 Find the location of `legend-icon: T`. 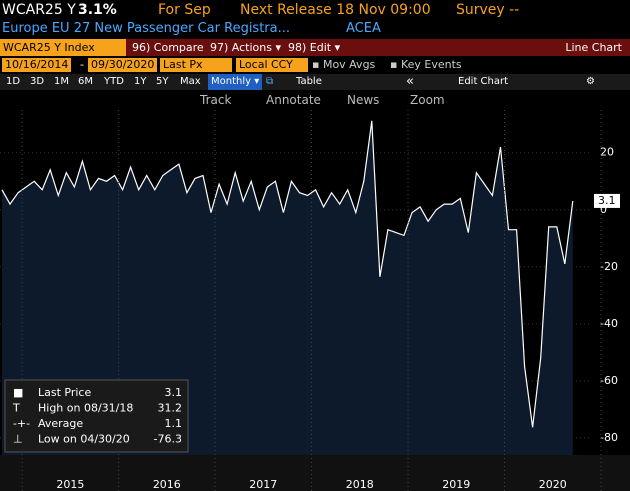

legend-icon: T is located at coordinates (16, 408).